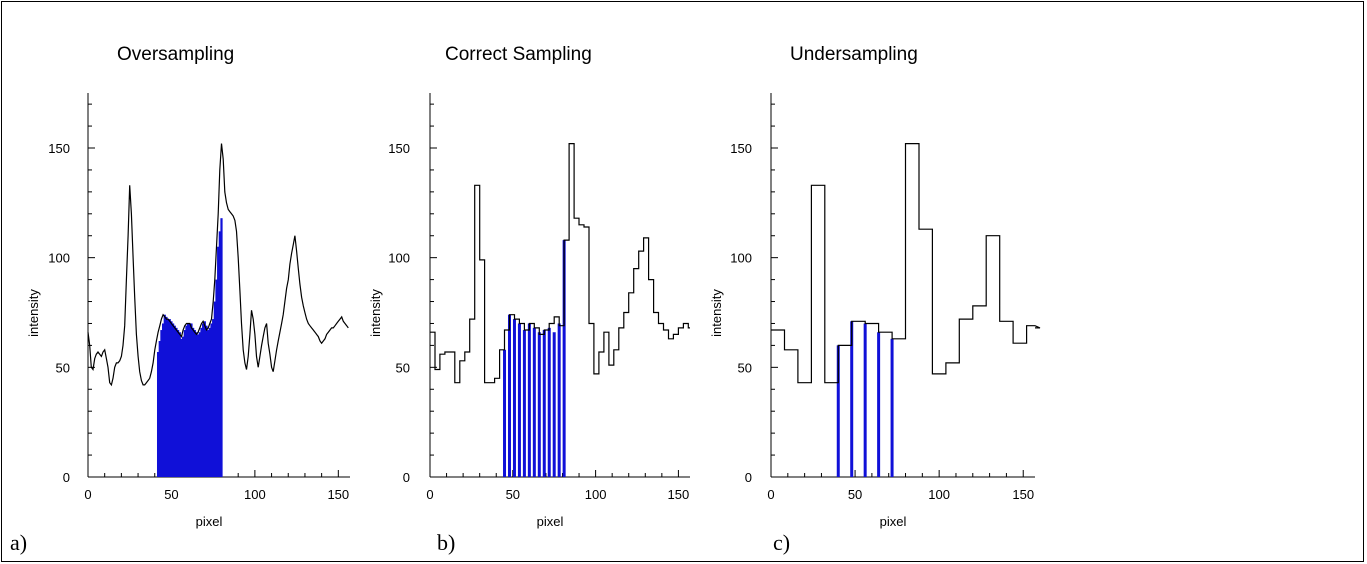  What do you see at coordinates (518, 54) in the screenshot?
I see `chart-title: Correct Sampling` at bounding box center [518, 54].